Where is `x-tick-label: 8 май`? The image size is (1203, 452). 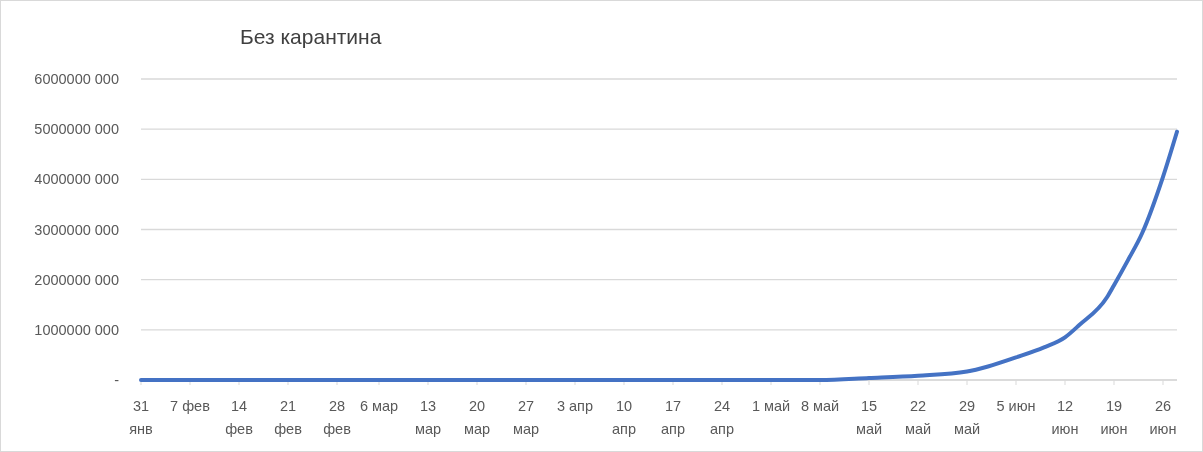
x-tick-label: 8 май is located at coordinates (820, 406).